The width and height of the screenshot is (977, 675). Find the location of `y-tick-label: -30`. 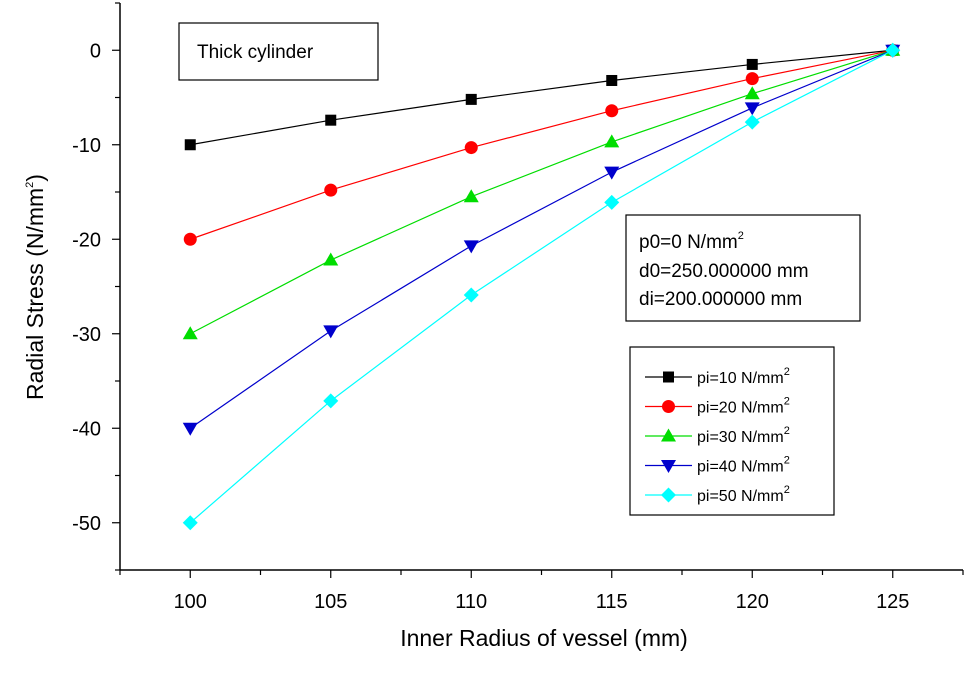

y-tick-label: -30 is located at coordinates (86, 335).